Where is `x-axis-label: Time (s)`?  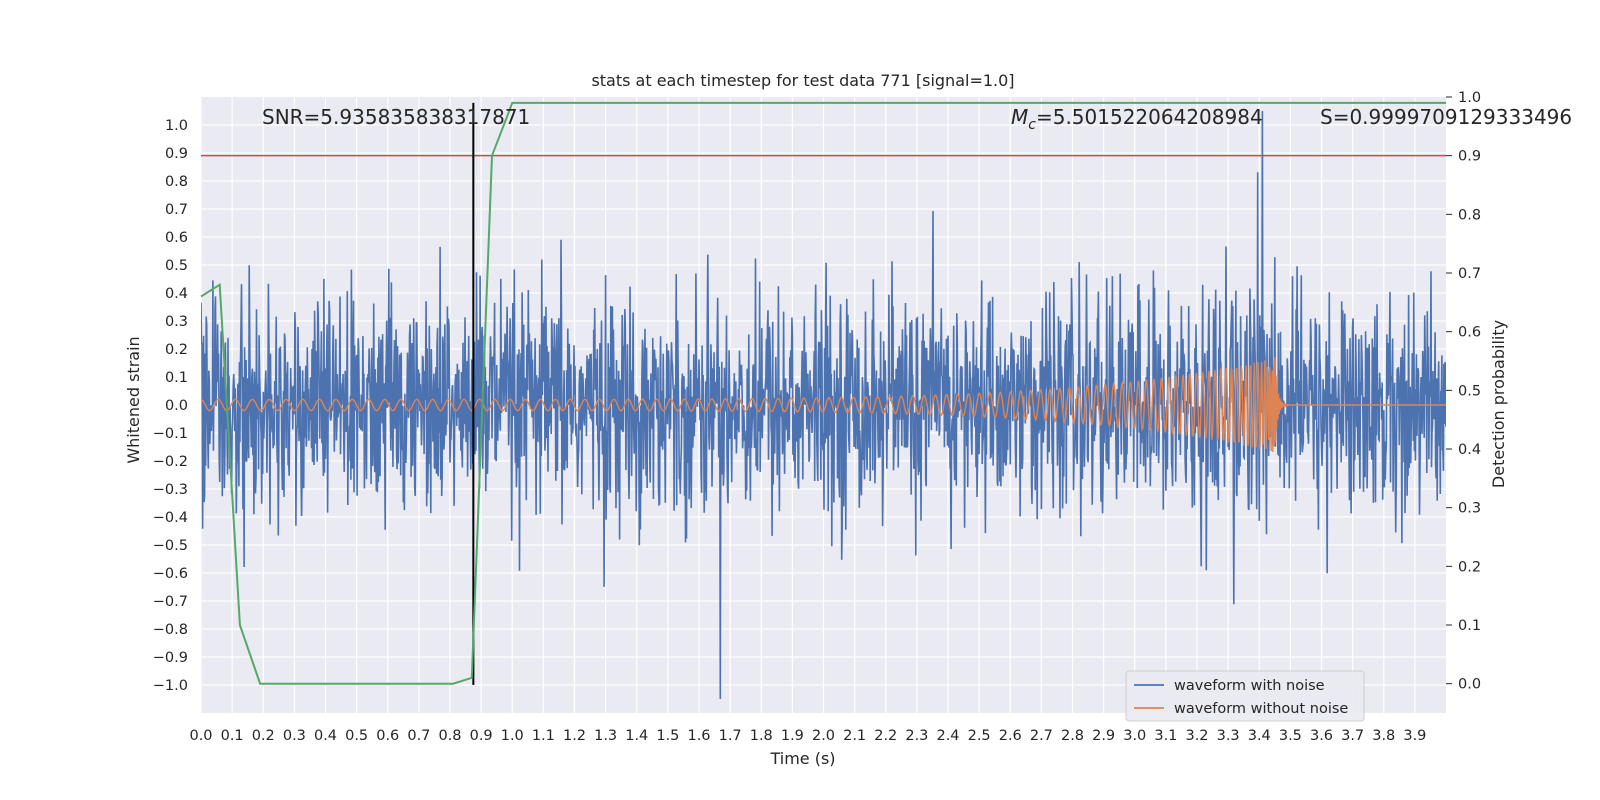
x-axis-label: Time (s) is located at coordinates (802, 758).